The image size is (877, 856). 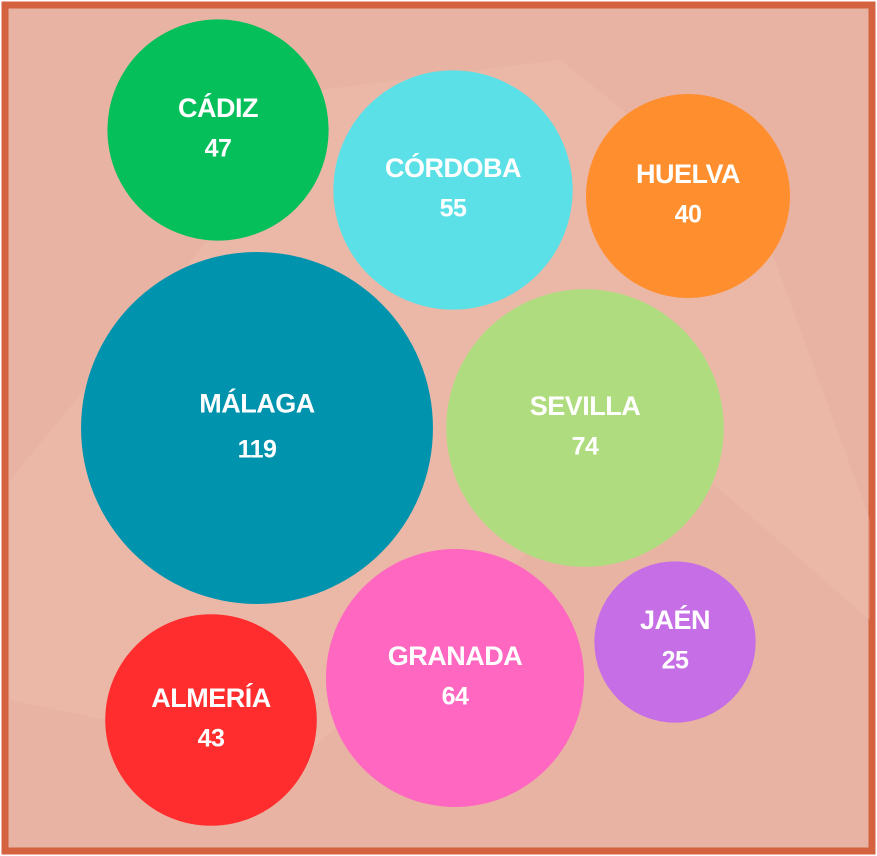 I want to click on bubble-label: CÓRDOBA, so click(x=453, y=167).